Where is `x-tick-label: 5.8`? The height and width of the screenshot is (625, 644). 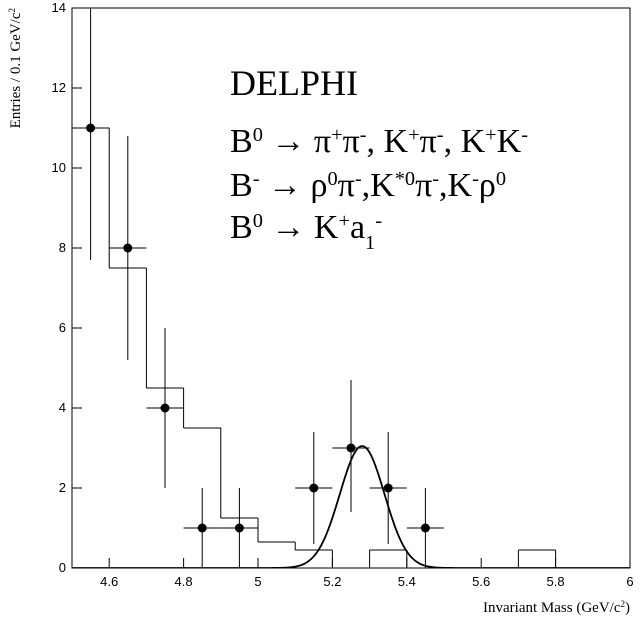 x-tick-label: 5.8 is located at coordinates (556, 581).